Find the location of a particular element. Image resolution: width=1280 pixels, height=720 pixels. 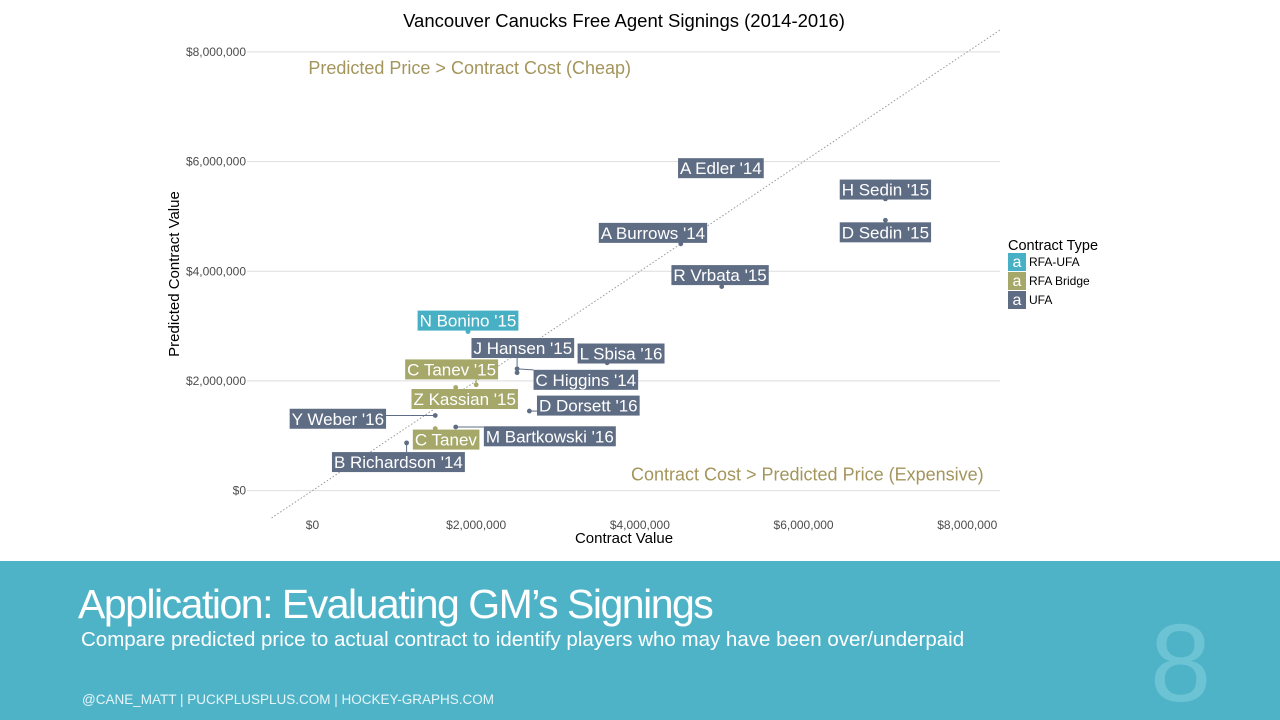

point-label: J Hansen '15 is located at coordinates (523, 348).